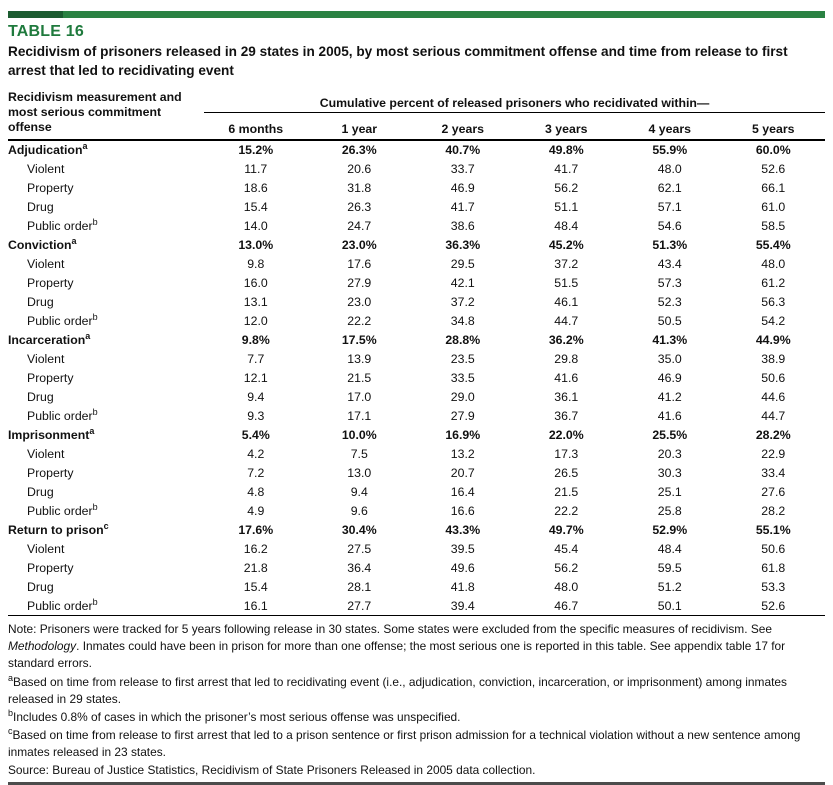 Image resolution: width=833 pixels, height=785 pixels. I want to click on value-cell: 29.0, so click(462, 396).